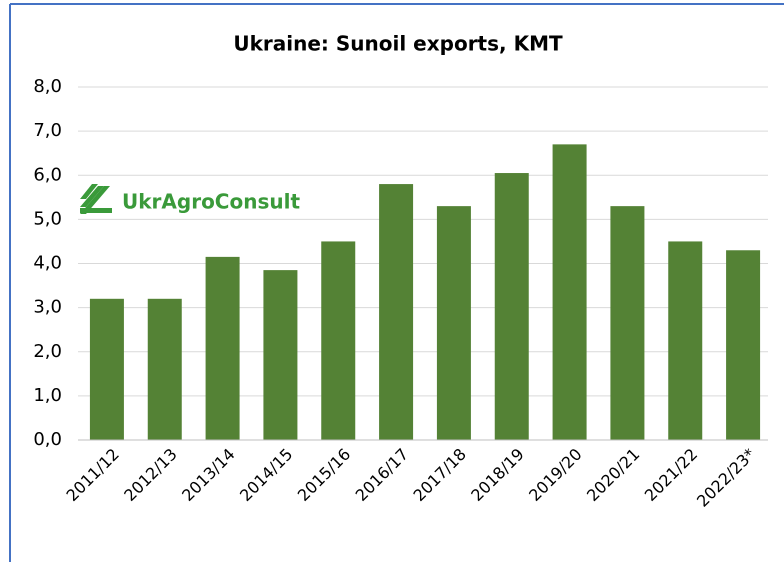 This screenshot has width=784, height=562. I want to click on chart-title: Ukraine: Sunoil exports, KMT, so click(398, 44).